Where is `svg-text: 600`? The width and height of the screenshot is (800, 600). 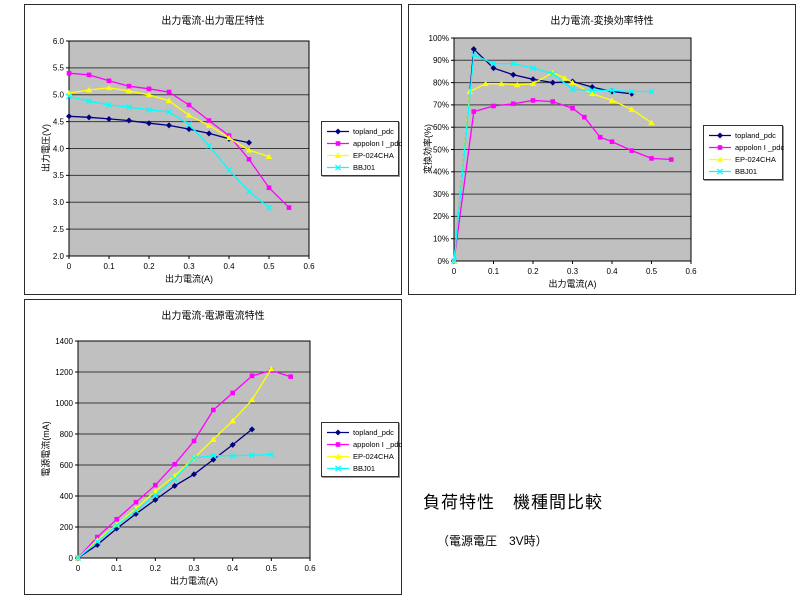
svg-text: 600 is located at coordinates (67, 465).